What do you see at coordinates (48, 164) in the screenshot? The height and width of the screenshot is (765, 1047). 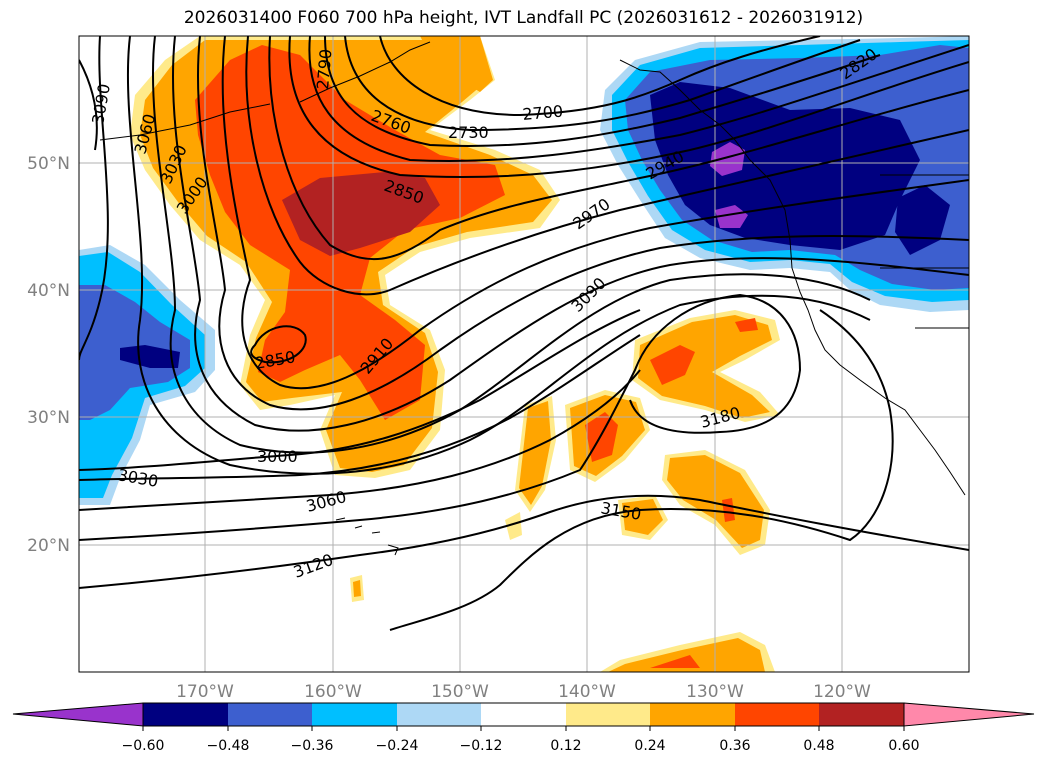 I see `lat-label: 50°N` at bounding box center [48, 164].